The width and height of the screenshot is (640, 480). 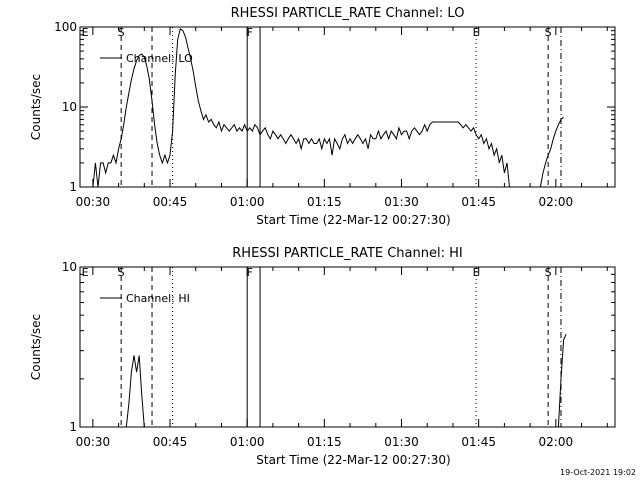 I want to click on footer-timestamp: 19-Oct-2021 19:02, so click(x=598, y=472).